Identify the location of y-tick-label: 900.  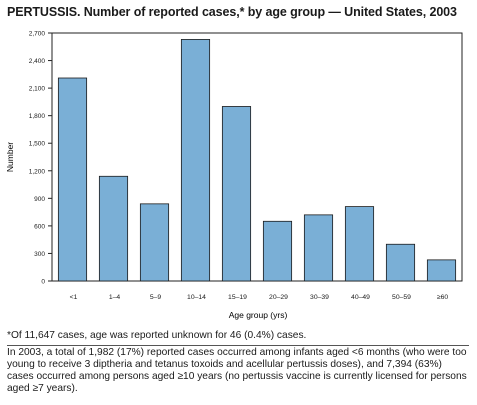
(39, 199).